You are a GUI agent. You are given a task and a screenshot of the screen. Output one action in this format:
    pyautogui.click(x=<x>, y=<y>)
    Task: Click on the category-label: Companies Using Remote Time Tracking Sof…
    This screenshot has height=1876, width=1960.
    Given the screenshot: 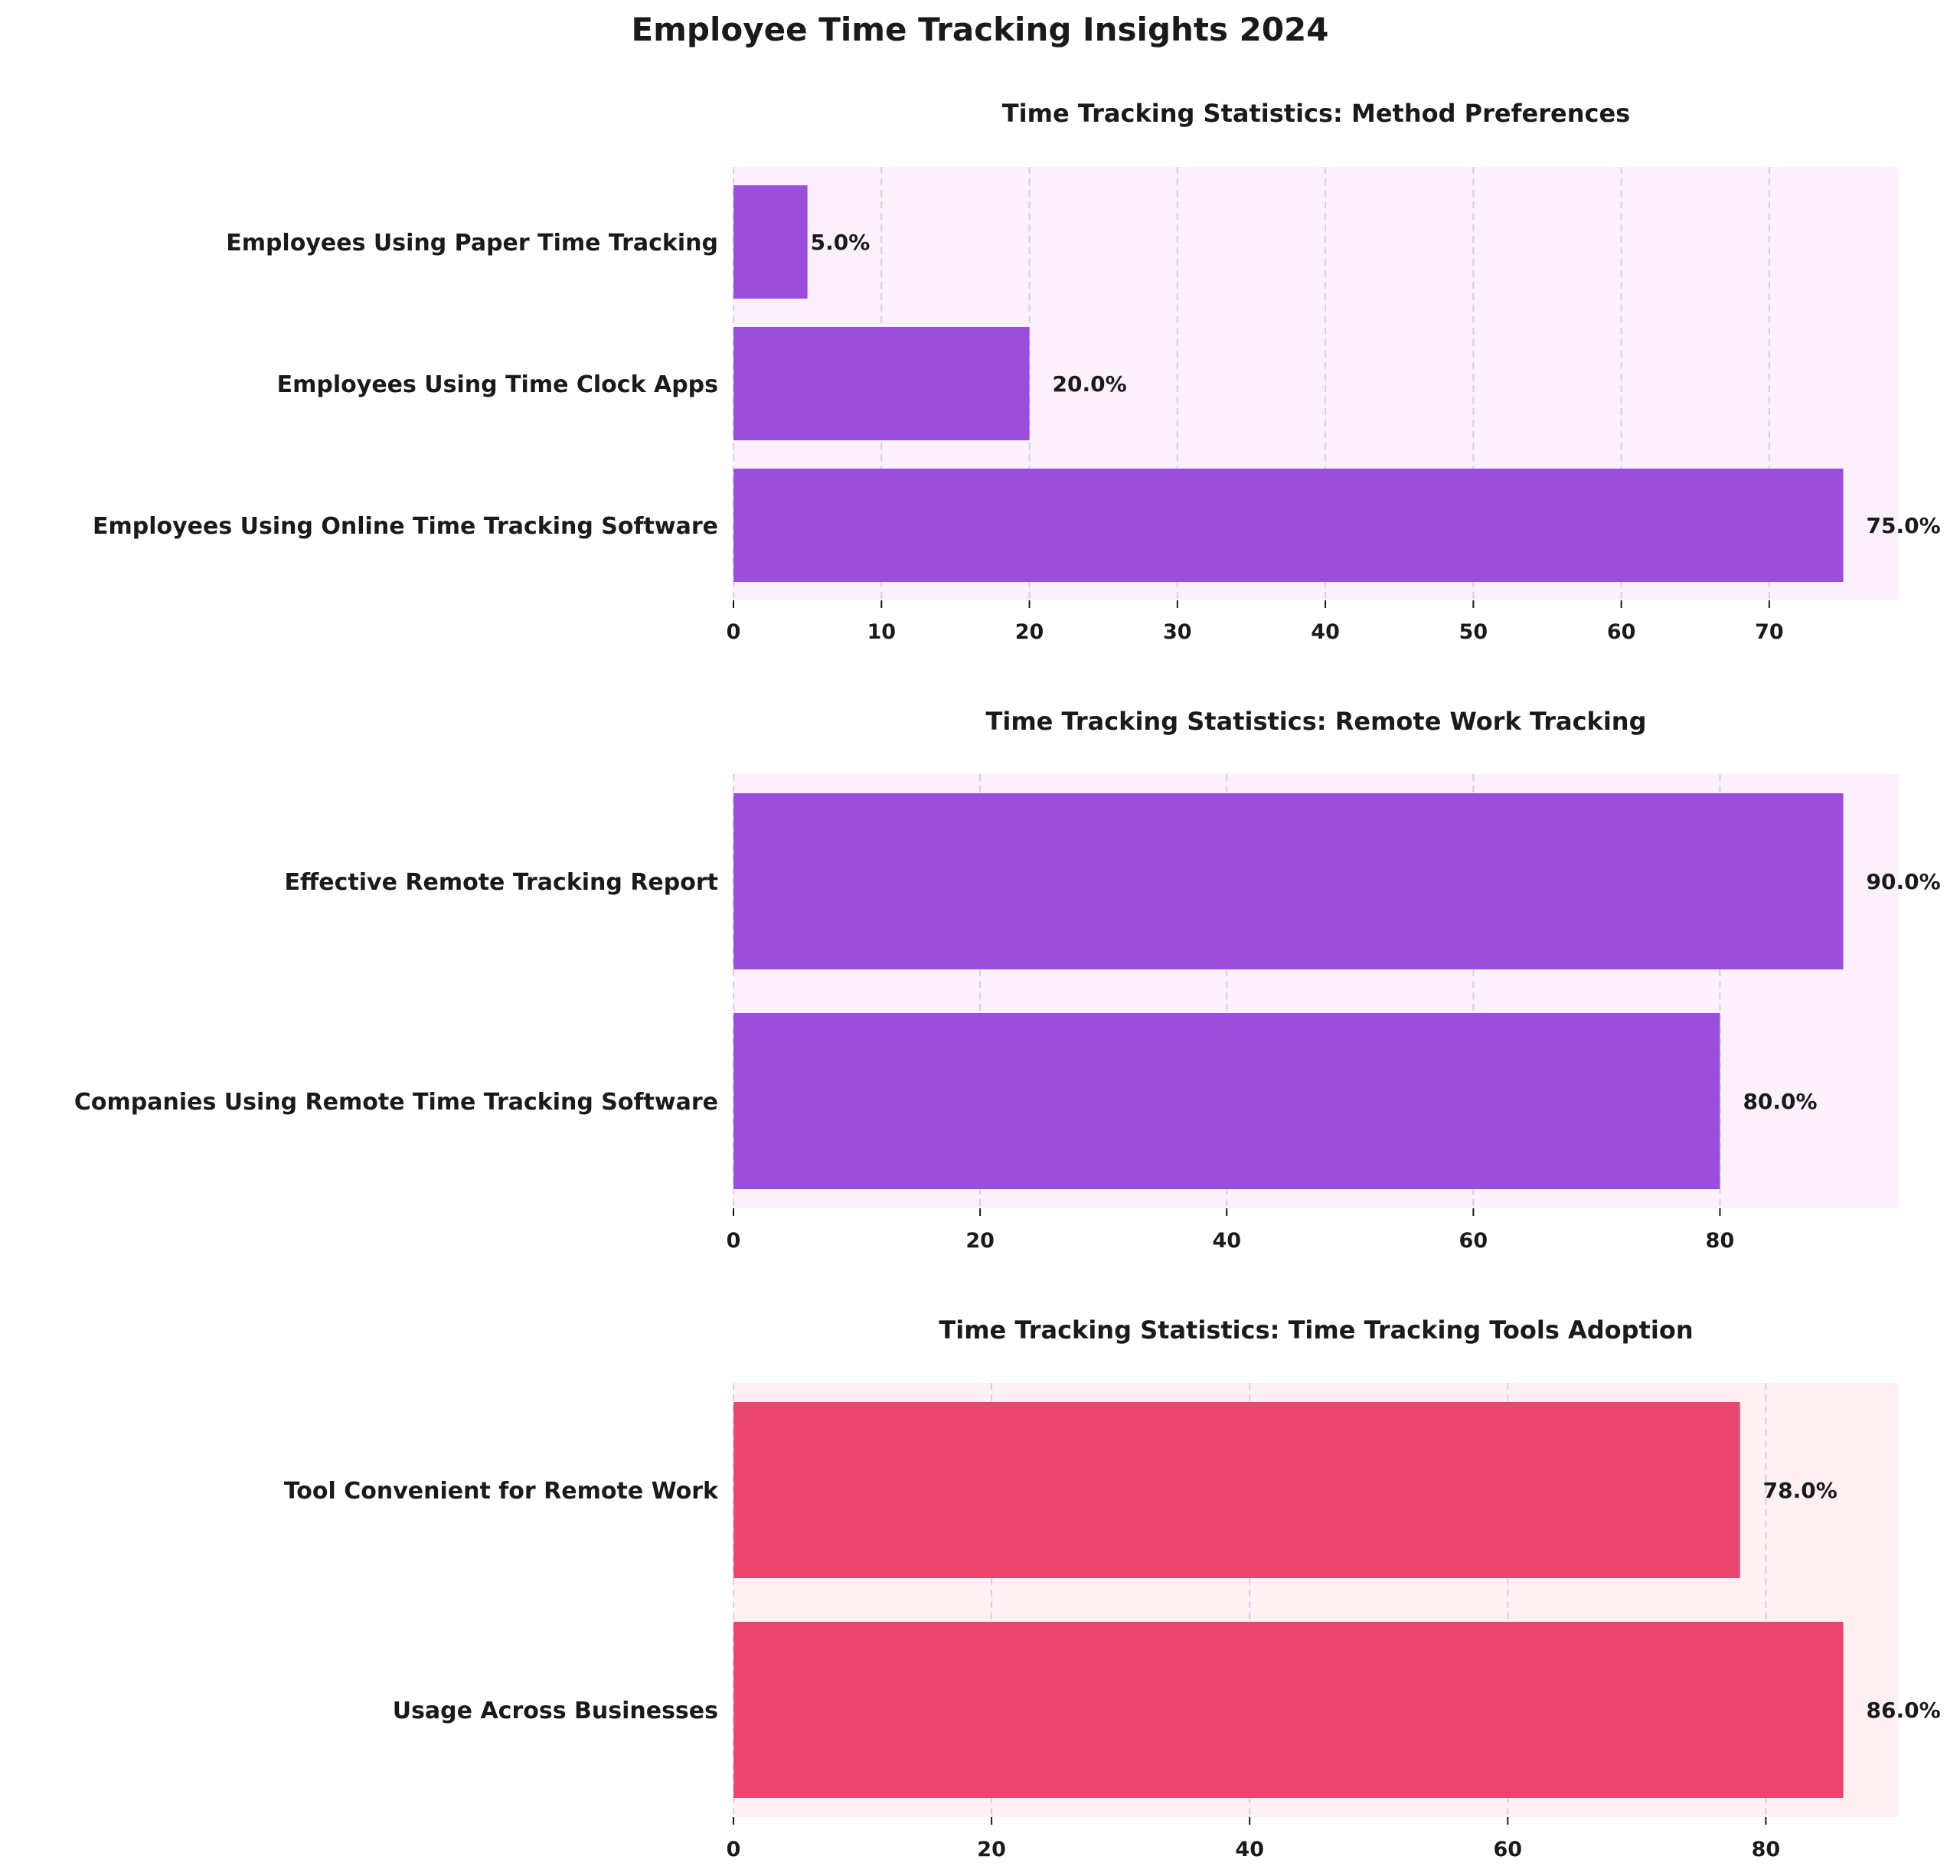 What is the action you would take?
    pyautogui.click(x=396, y=1102)
    